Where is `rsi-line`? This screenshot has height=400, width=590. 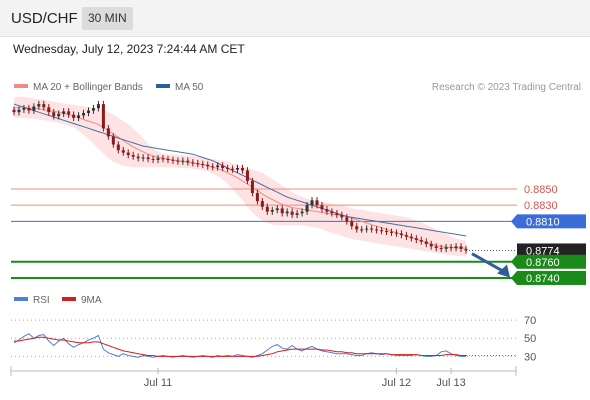
rsi-line is located at coordinates (239, 345).